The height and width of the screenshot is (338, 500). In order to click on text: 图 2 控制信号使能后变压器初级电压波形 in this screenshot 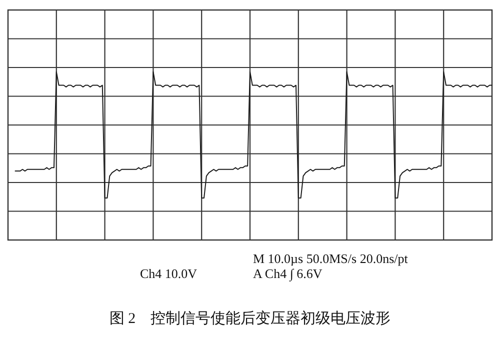, I will do `click(250, 318)`.